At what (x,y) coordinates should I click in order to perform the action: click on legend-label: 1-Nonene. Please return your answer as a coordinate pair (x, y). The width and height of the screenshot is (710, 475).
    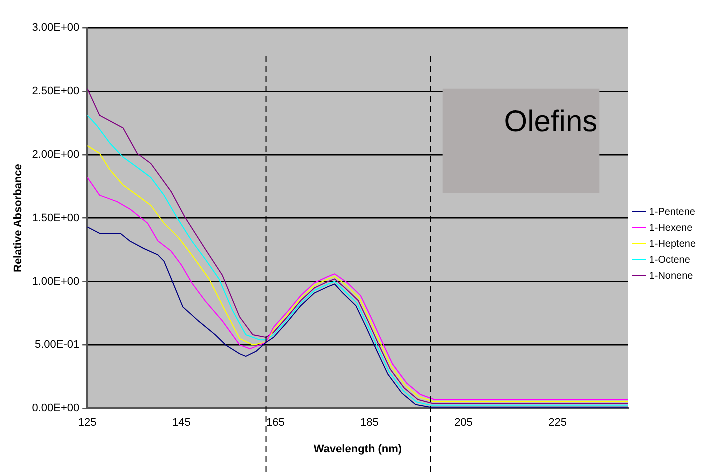
    Looking at the image, I should click on (671, 276).